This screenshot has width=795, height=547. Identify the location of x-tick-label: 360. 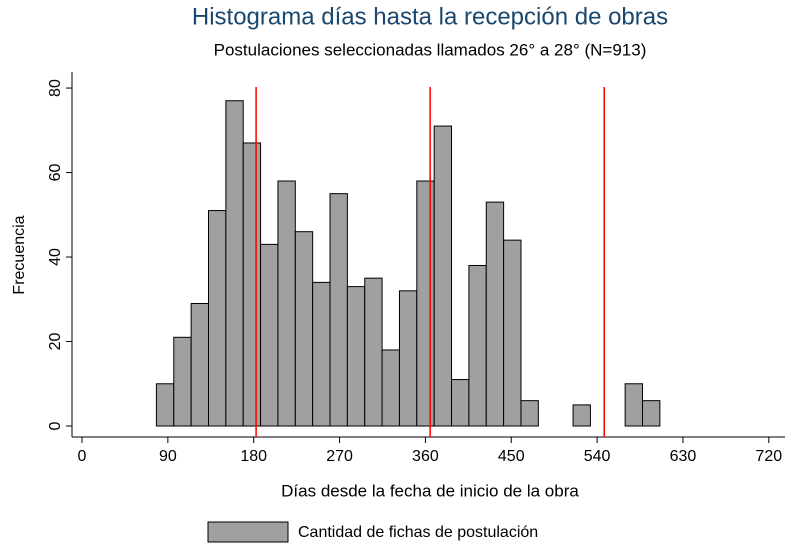
(425, 456).